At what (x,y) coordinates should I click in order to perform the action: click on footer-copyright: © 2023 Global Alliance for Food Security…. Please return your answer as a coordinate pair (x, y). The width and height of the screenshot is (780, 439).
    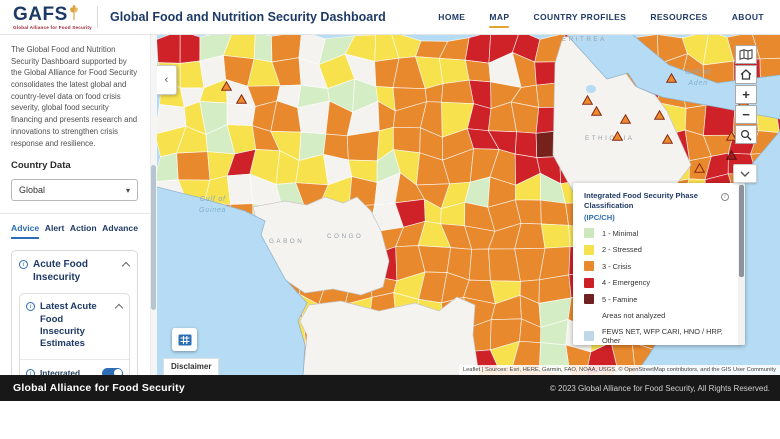
    Looking at the image, I should click on (659, 388).